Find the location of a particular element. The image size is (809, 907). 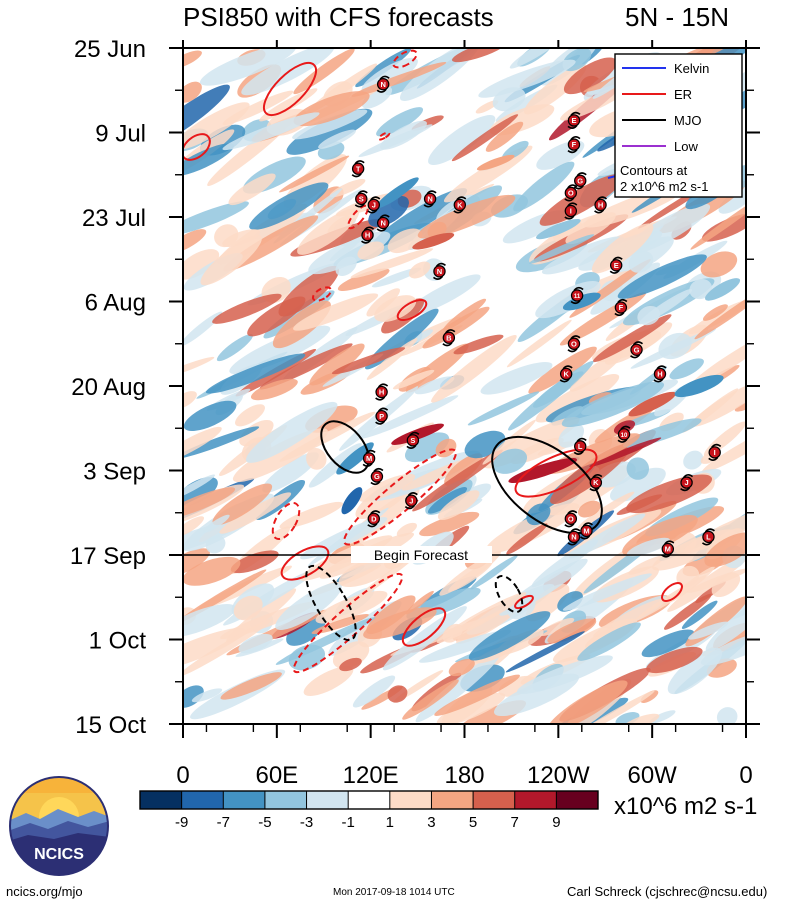

x-tick-label: 60W is located at coordinates (652, 775).